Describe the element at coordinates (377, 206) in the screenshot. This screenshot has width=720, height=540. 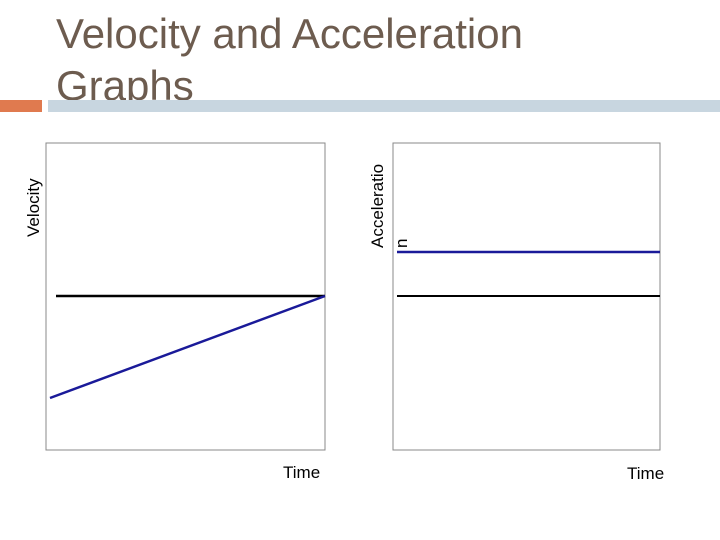
I see `acceleration-y-axis-label-line1: Acceleratio` at that location.